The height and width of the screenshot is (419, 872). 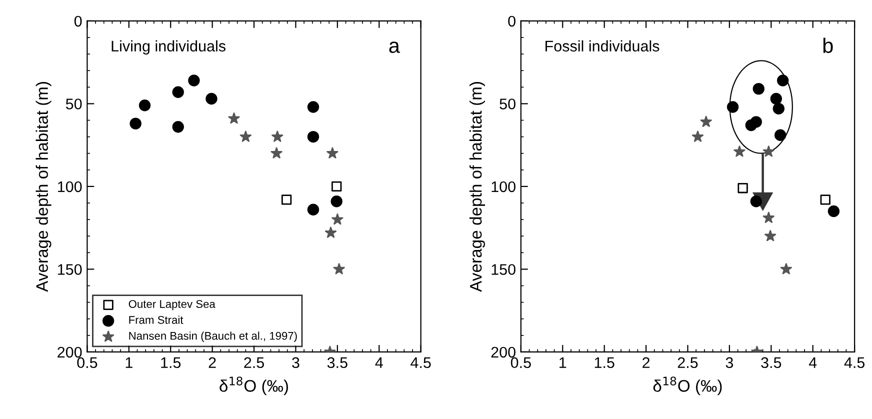 What do you see at coordinates (828, 46) in the screenshot?
I see `annotation: b` at bounding box center [828, 46].